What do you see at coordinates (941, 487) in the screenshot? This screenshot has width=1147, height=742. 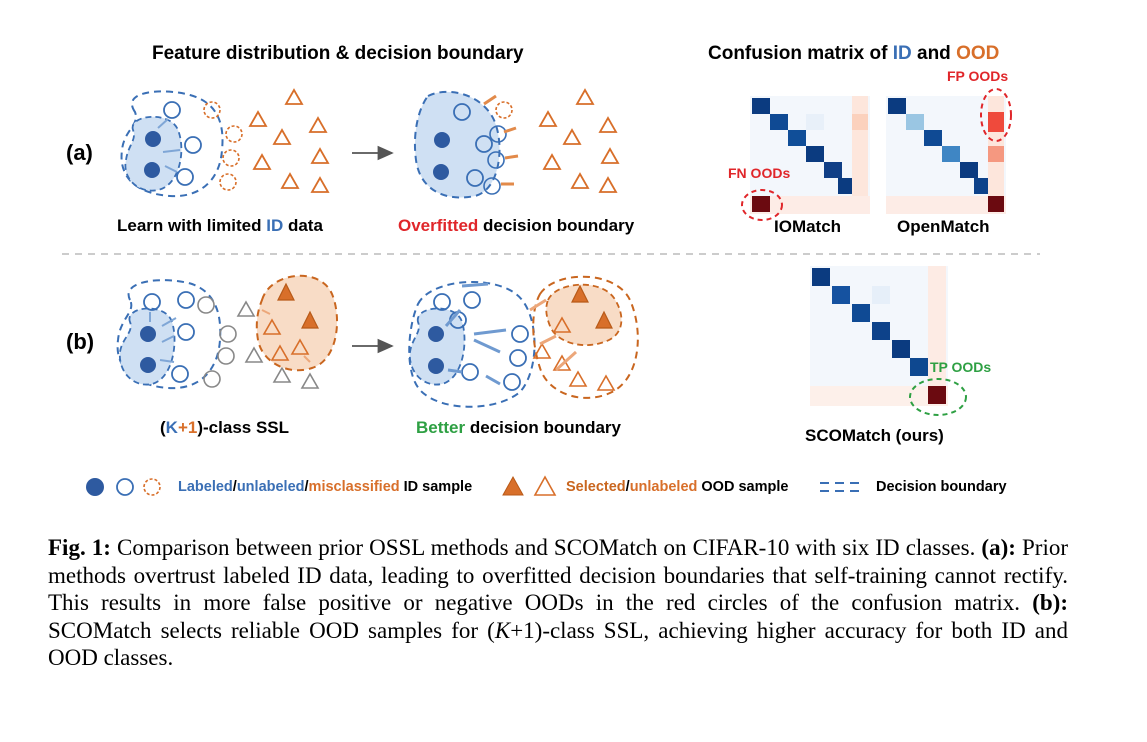 I see `legend-boundary-text: Decision boundary` at bounding box center [941, 487].